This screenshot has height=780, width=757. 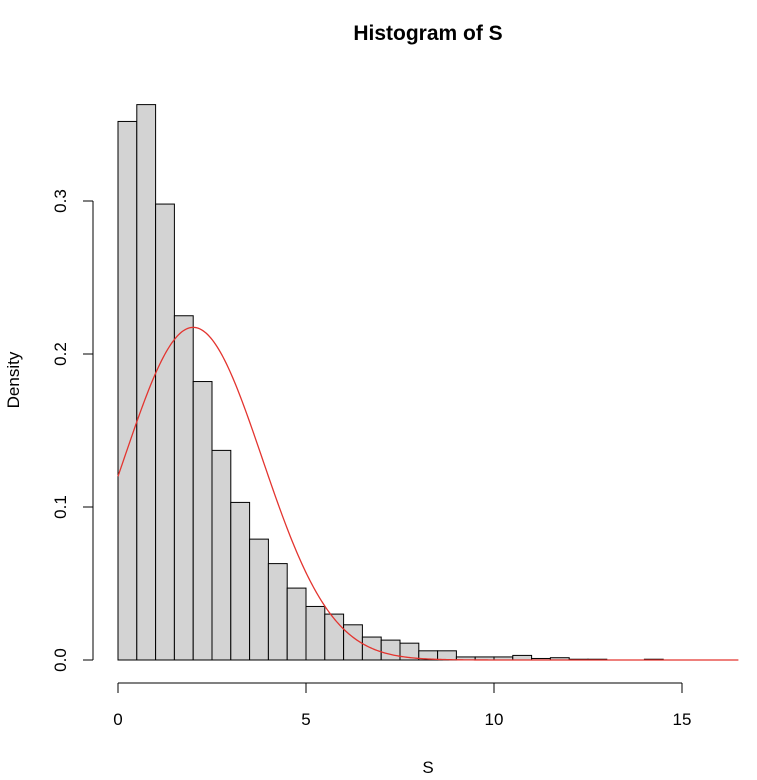 I want to click on y-tick-label: 0.3, so click(x=60, y=201).